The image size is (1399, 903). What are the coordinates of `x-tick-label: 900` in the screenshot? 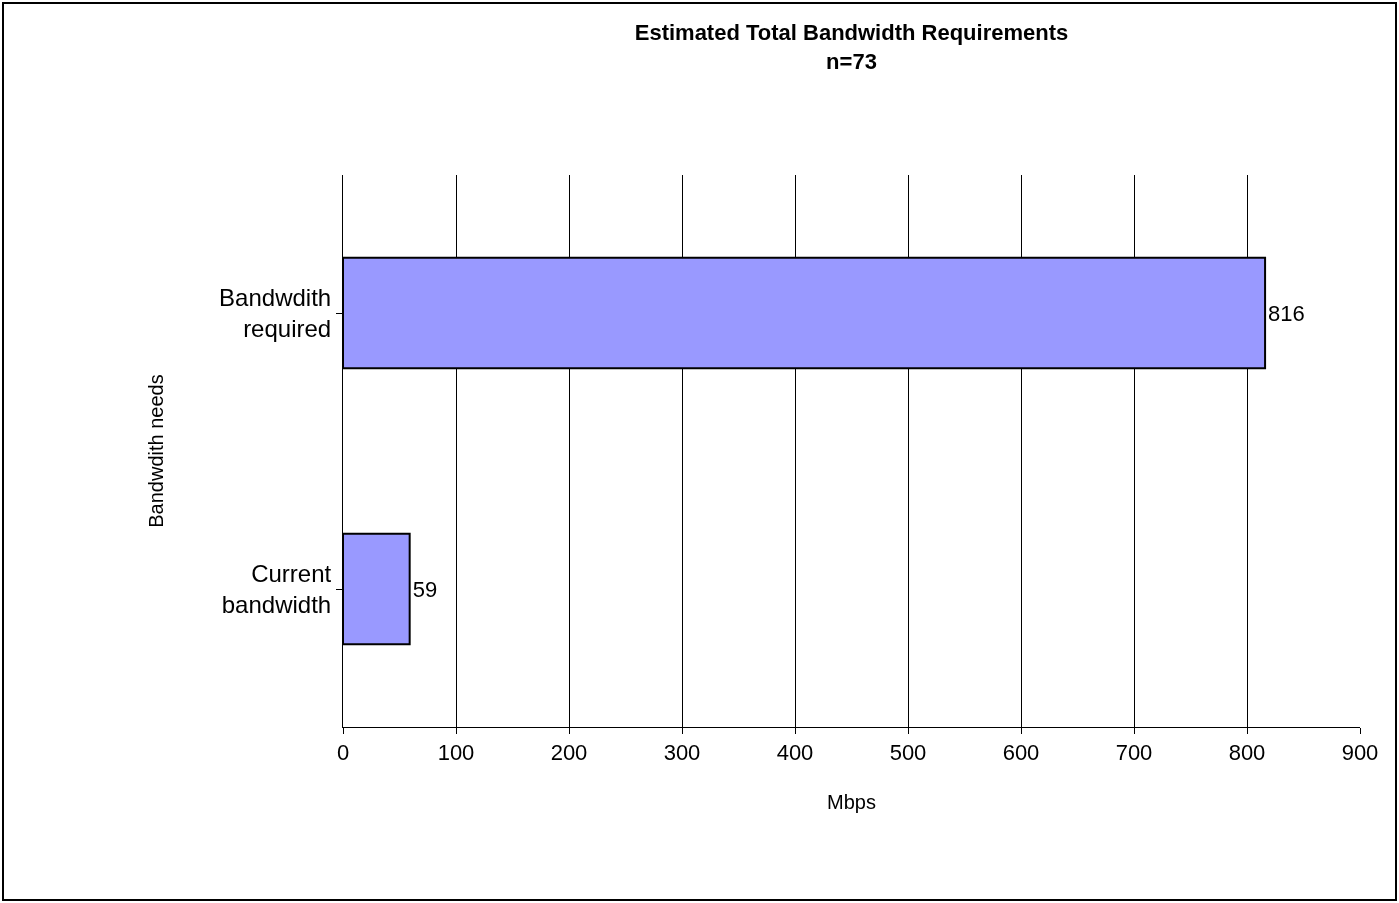 It's located at (1360, 753).